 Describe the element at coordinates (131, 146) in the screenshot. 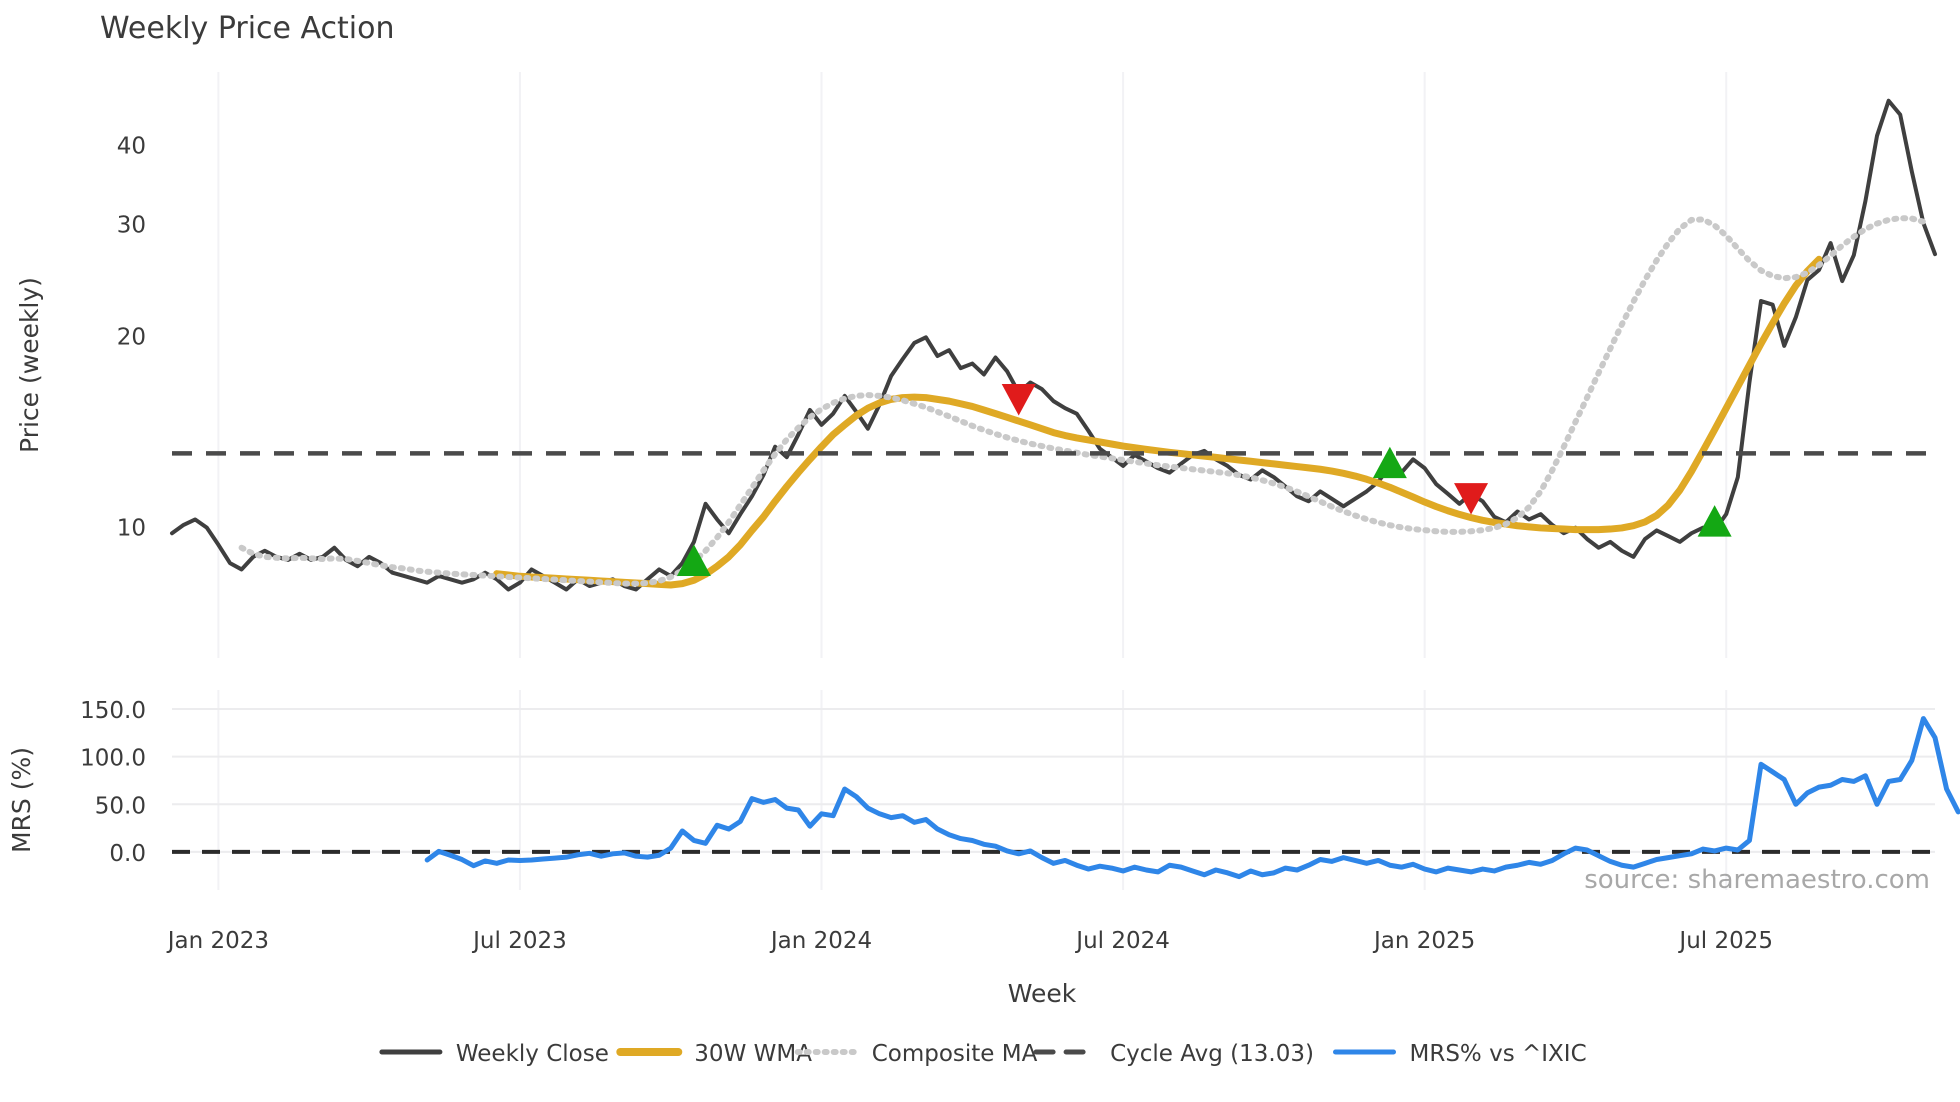

I see `price-y-tick-3: 40` at that location.